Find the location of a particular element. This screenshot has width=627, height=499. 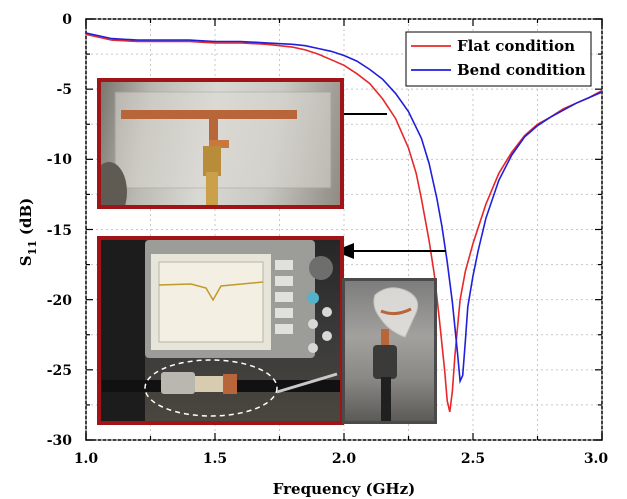

y-tick-label: -10 is located at coordinates (60, 160).